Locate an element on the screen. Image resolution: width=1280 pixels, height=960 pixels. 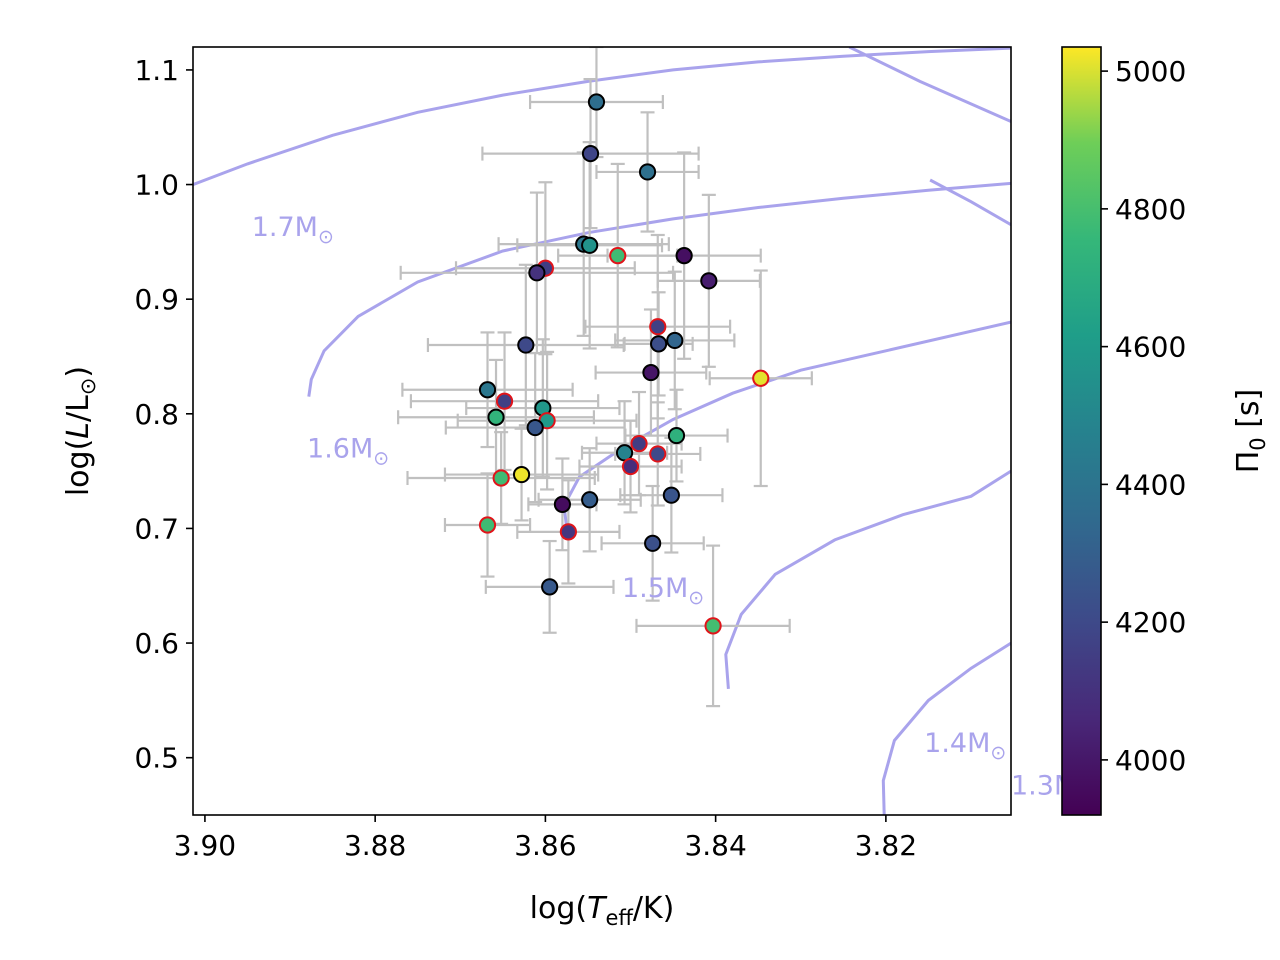
x-tick-label-3: 3.84 is located at coordinates (715, 845).